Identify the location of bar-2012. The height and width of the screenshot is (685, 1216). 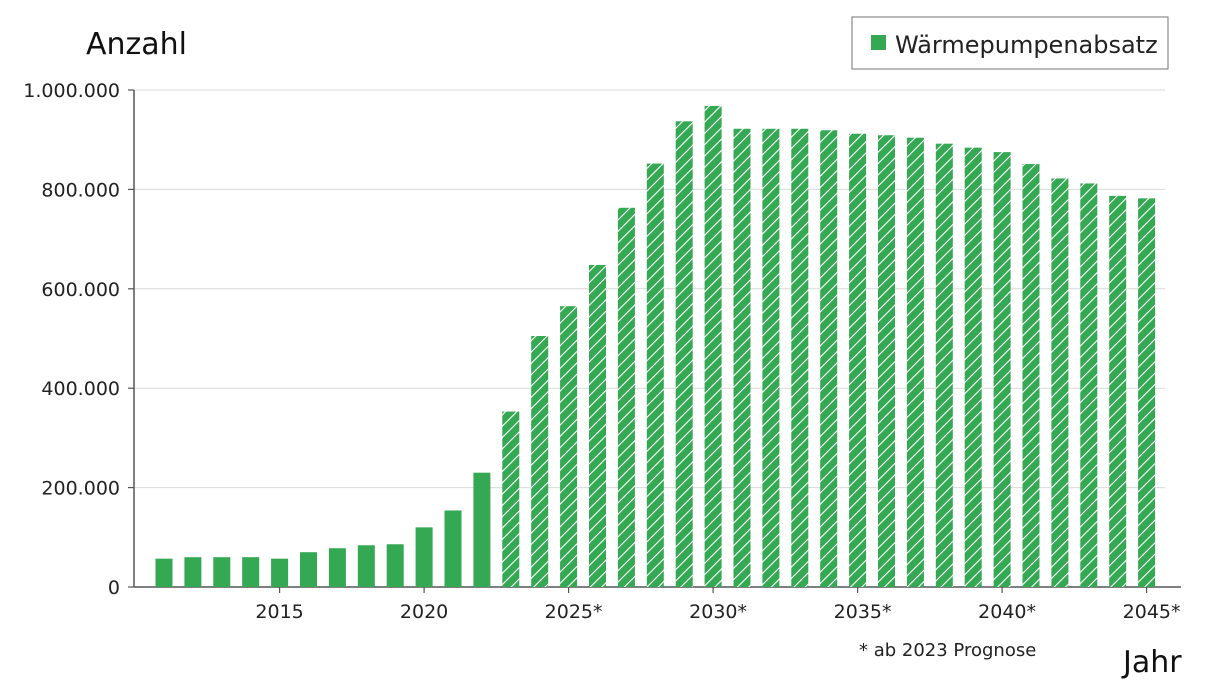
(193, 572).